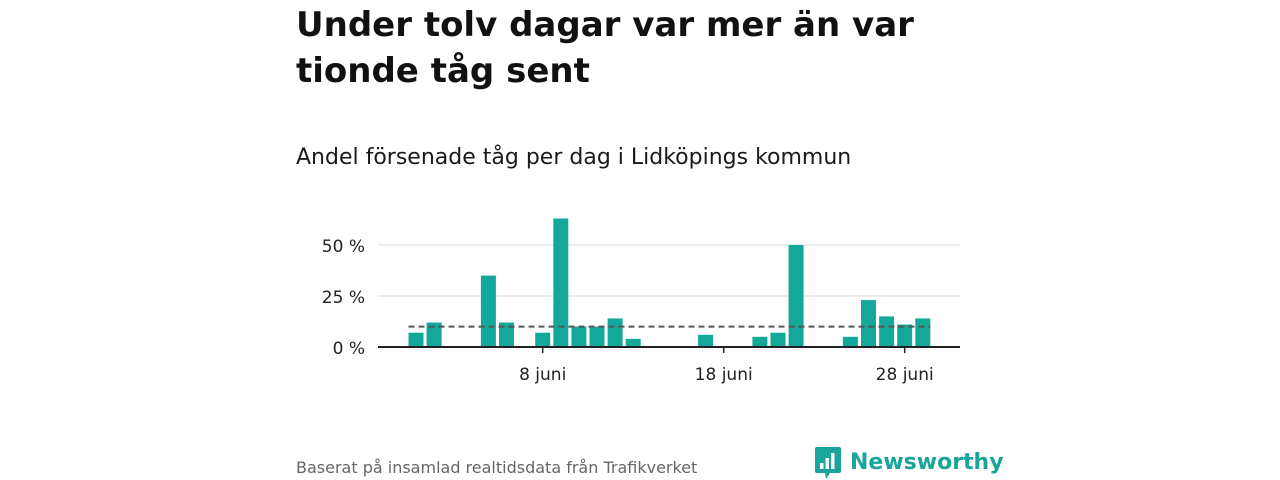  What do you see at coordinates (724, 375) in the screenshot?
I see `x-tick-label-18: 18 juni` at bounding box center [724, 375].